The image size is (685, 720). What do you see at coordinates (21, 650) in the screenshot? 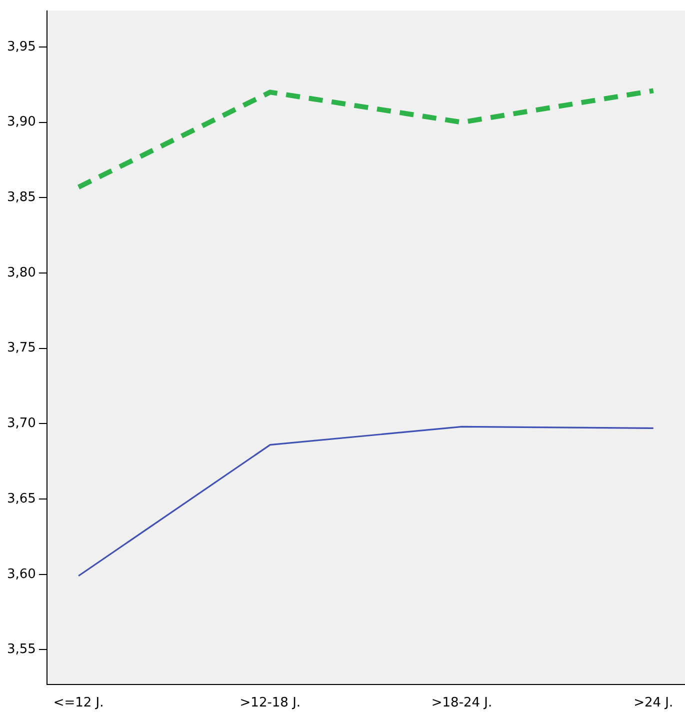
I see `y-tick-label: 3,55` at bounding box center [21, 650].